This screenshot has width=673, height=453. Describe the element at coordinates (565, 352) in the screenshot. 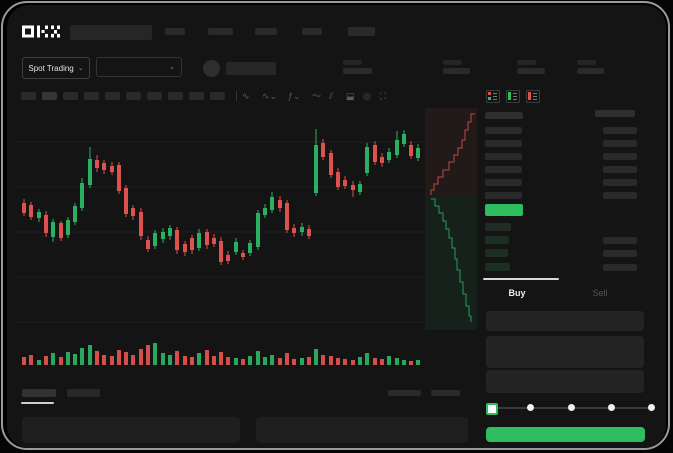

I see `price-field` at that location.